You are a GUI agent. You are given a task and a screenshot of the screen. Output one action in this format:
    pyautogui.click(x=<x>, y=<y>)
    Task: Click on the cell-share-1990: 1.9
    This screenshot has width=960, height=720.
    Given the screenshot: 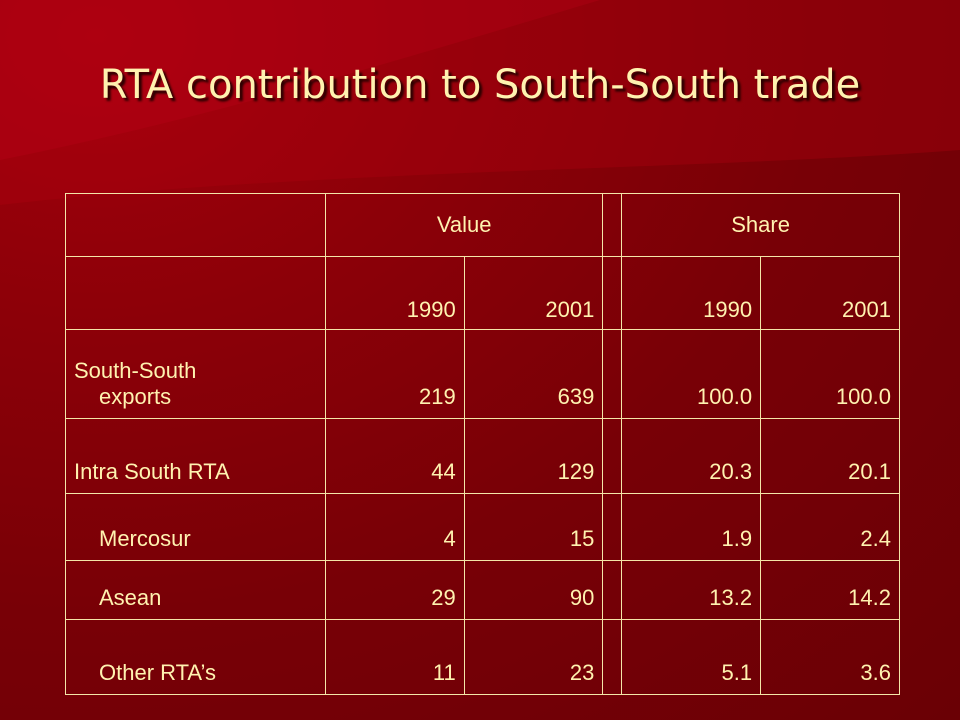 What is the action you would take?
    pyautogui.click(x=691, y=527)
    